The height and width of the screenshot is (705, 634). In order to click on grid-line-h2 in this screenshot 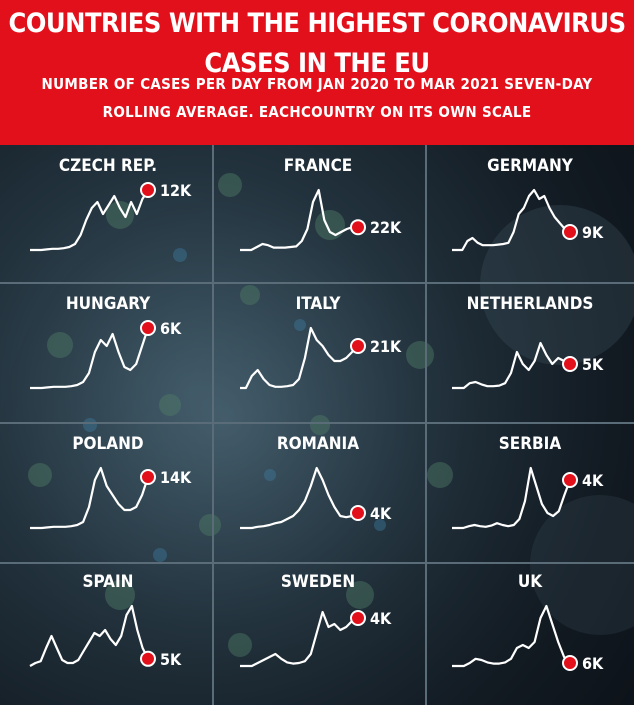, I will do `click(317, 423)`.